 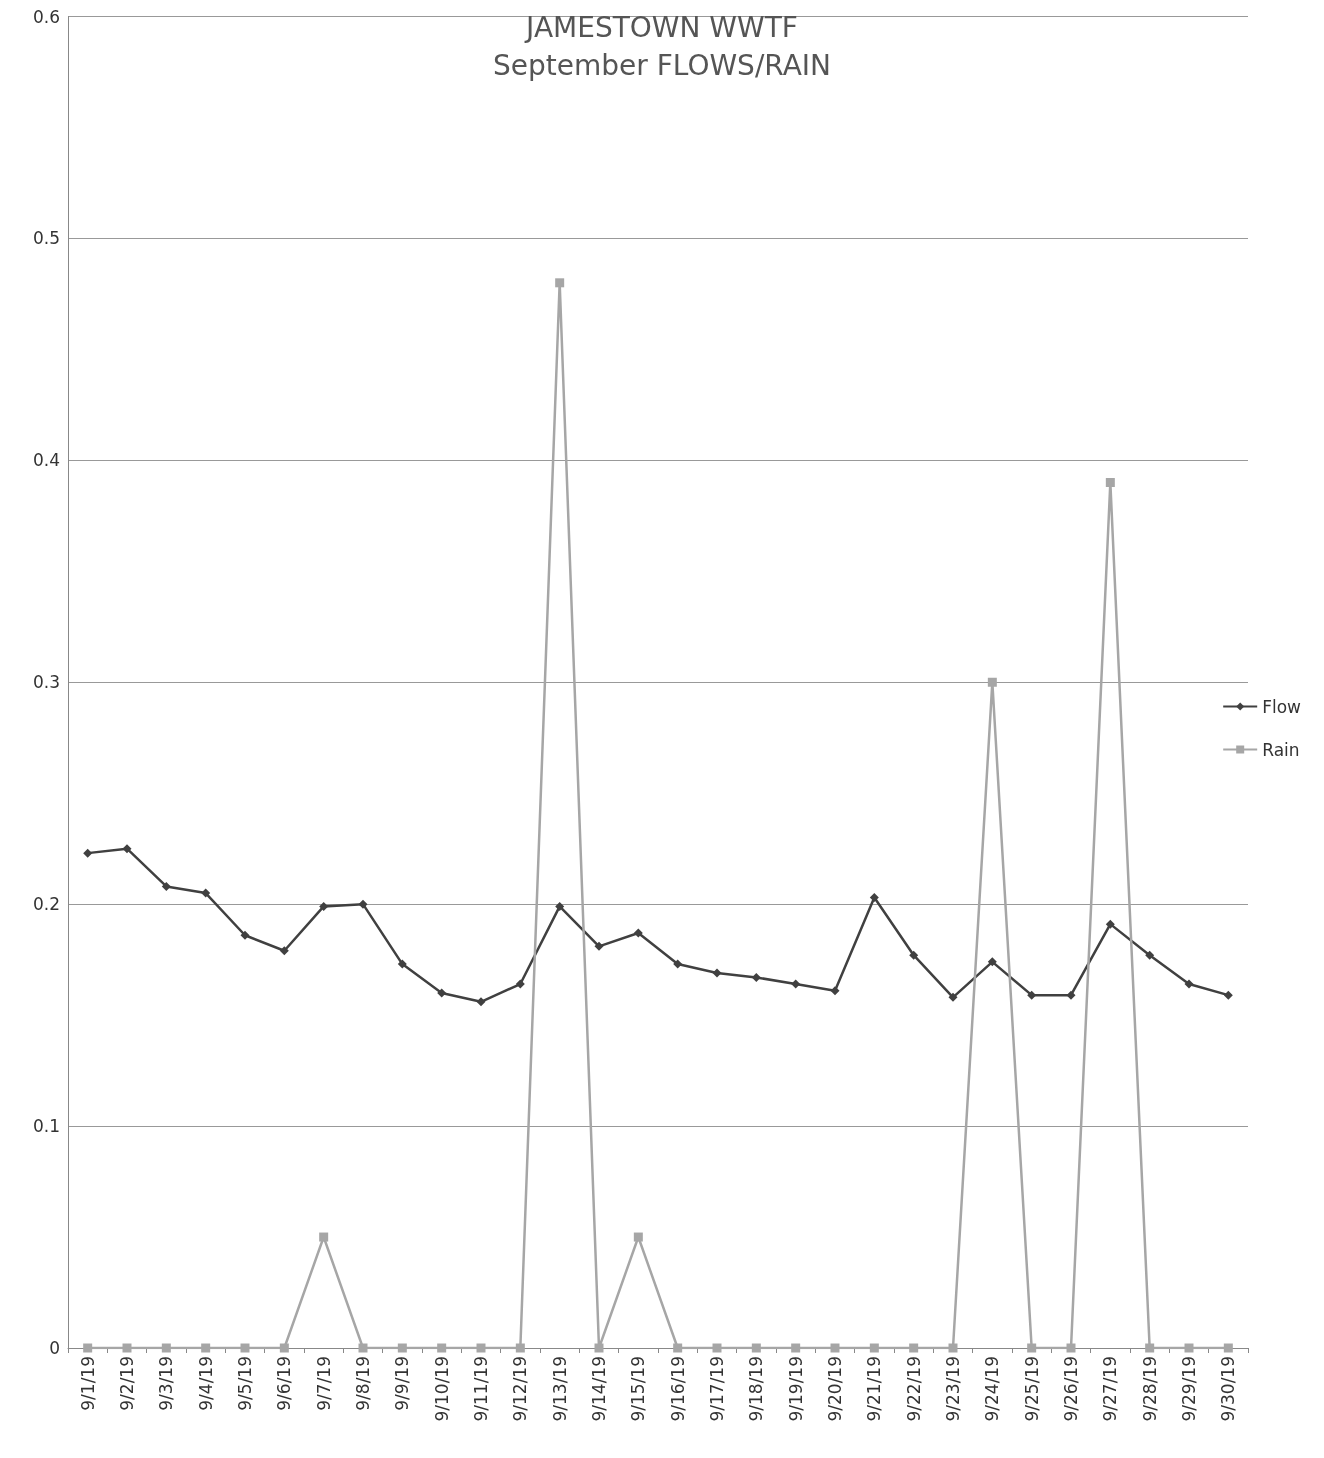 What do you see at coordinates (913, 1389) in the screenshot?
I see `x-tick-label: 9/22/19` at bounding box center [913, 1389].